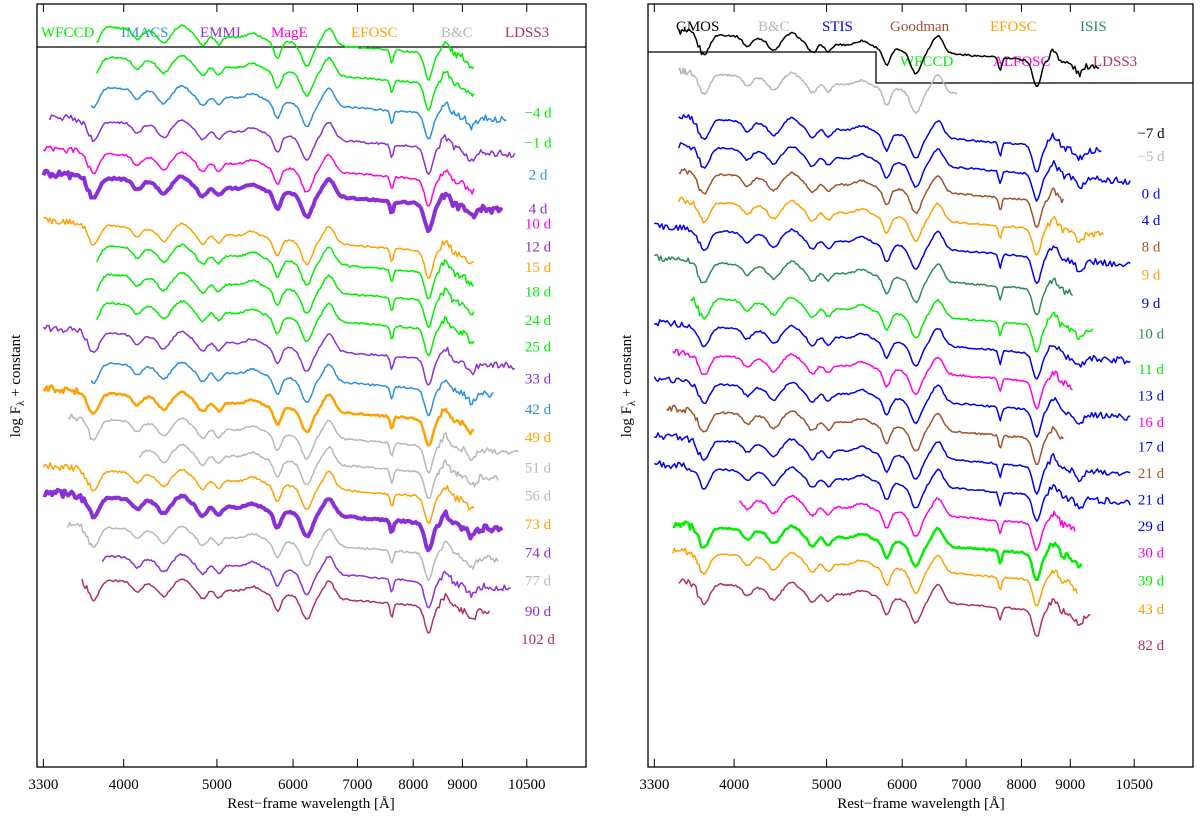 The height and width of the screenshot is (816, 1200). I want to click on spectrum-17-d-stis, so click(892, 407).